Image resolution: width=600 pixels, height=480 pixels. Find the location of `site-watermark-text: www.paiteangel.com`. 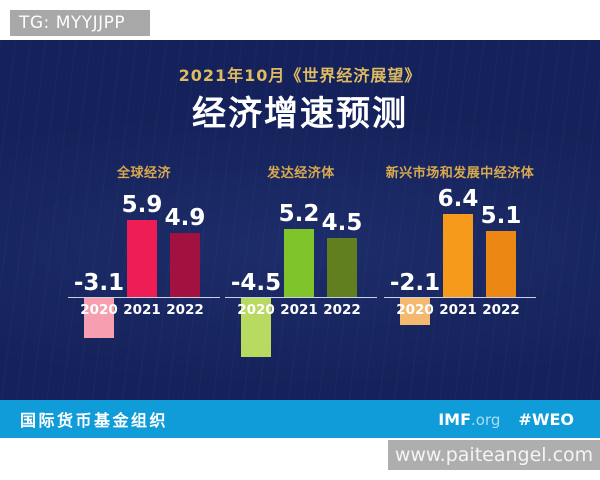

site-watermark-text: www.paiteangel.com is located at coordinates (494, 455).